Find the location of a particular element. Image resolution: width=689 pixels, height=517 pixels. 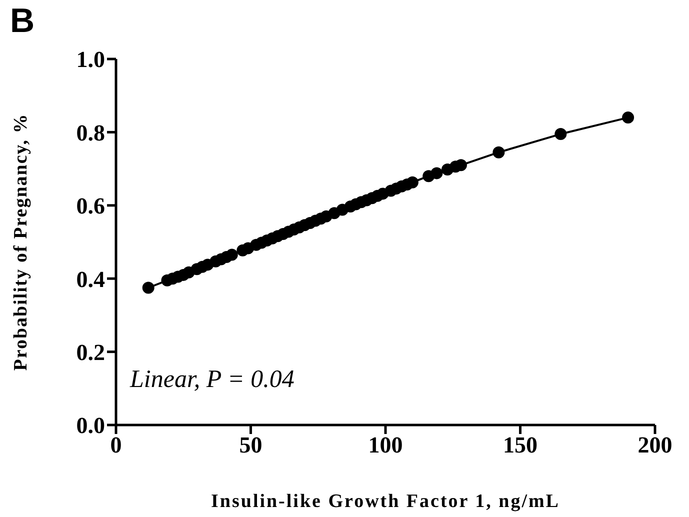

y-axis-title: Probability of Pregnancy, % is located at coordinates (21, 242).